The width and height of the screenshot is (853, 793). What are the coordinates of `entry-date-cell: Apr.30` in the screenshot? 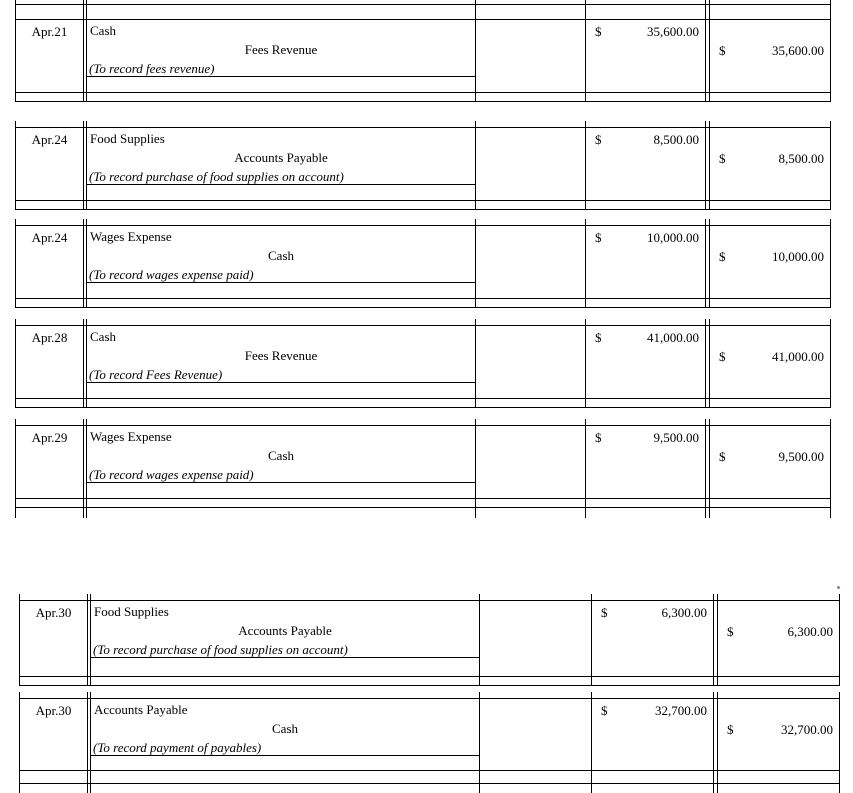 It's located at (53, 629).